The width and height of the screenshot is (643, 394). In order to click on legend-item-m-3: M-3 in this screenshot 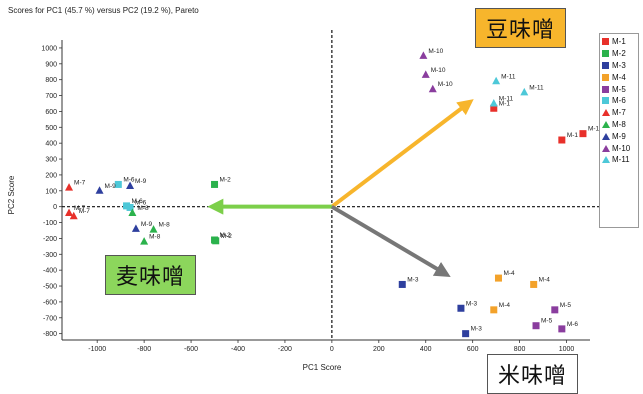, I will do `click(619, 66)`.